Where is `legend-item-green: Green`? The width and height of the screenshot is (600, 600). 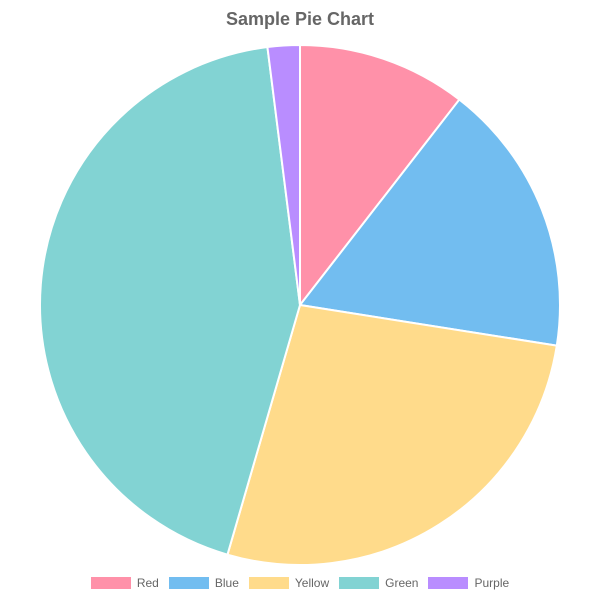
legend-item-green: Green is located at coordinates (378, 583).